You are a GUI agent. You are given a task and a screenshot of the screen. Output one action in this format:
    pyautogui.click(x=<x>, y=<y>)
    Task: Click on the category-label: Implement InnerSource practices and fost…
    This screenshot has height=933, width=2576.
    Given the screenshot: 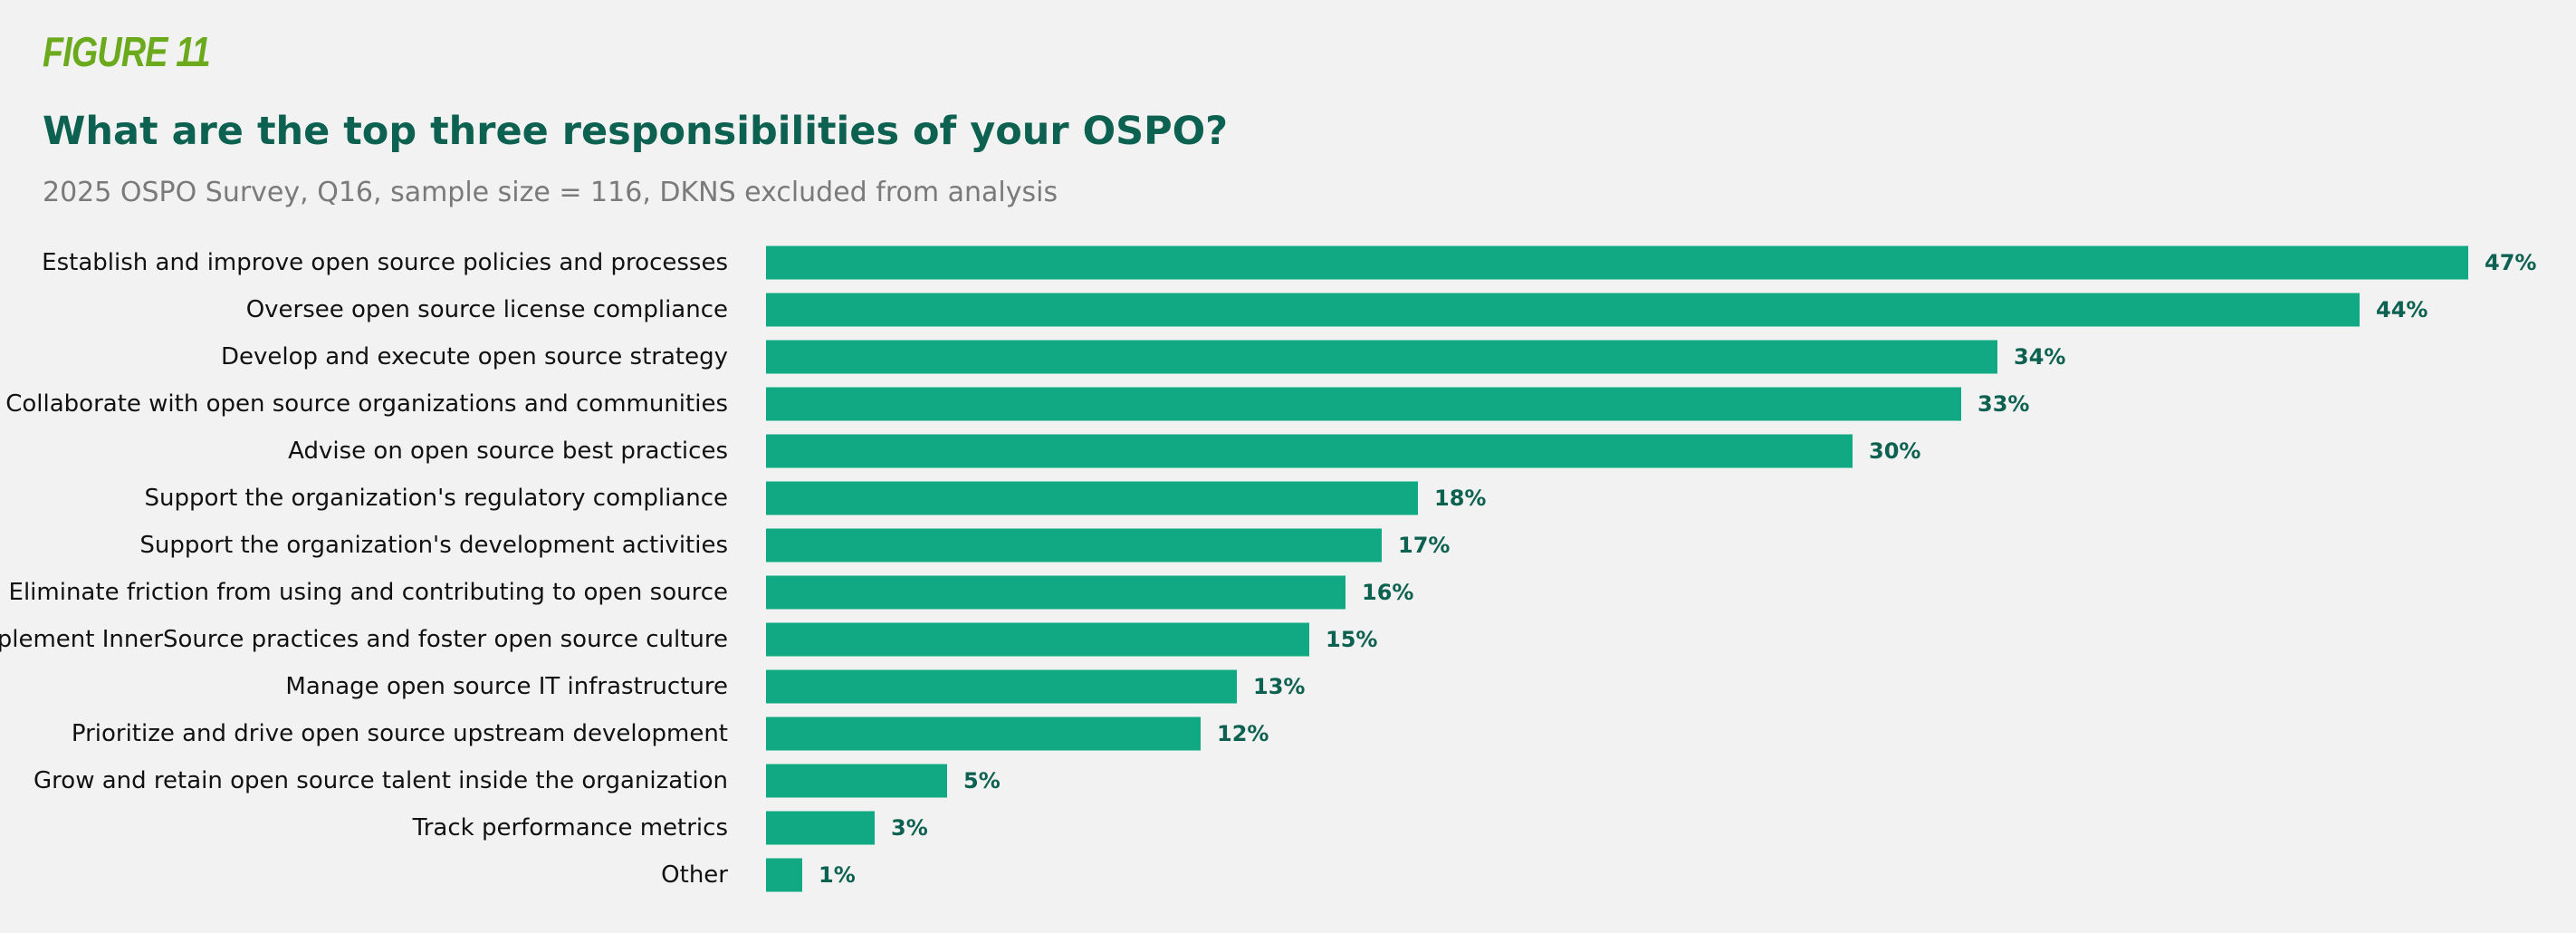 What is the action you would take?
    pyautogui.click(x=364, y=639)
    